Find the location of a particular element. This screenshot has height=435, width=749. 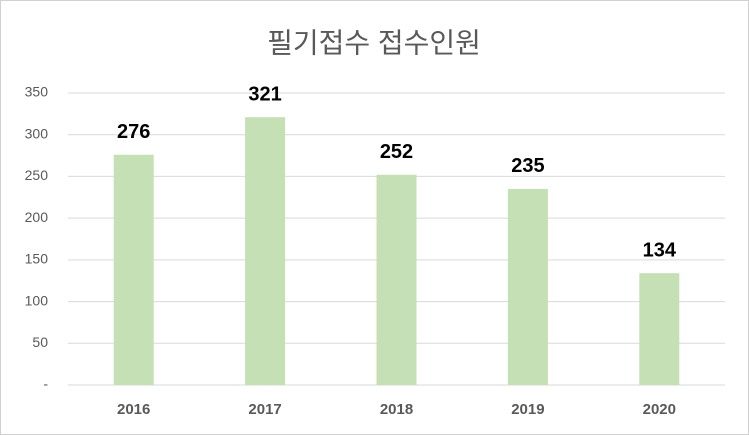

y-tick-label: 250 is located at coordinates (37, 175).